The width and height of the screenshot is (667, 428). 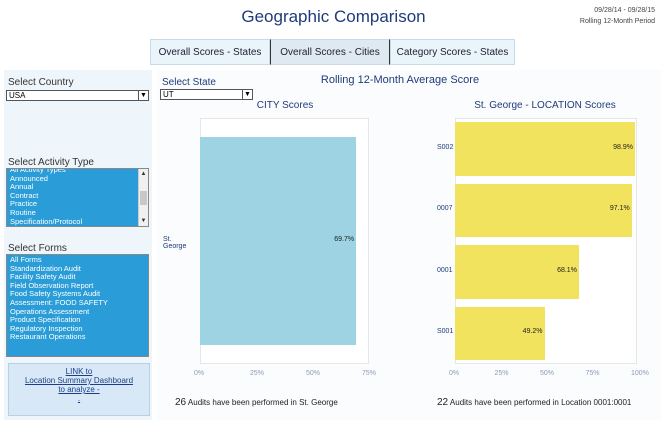 What do you see at coordinates (619, 209) in the screenshot?
I see `data-label: 97.1%` at bounding box center [619, 209].